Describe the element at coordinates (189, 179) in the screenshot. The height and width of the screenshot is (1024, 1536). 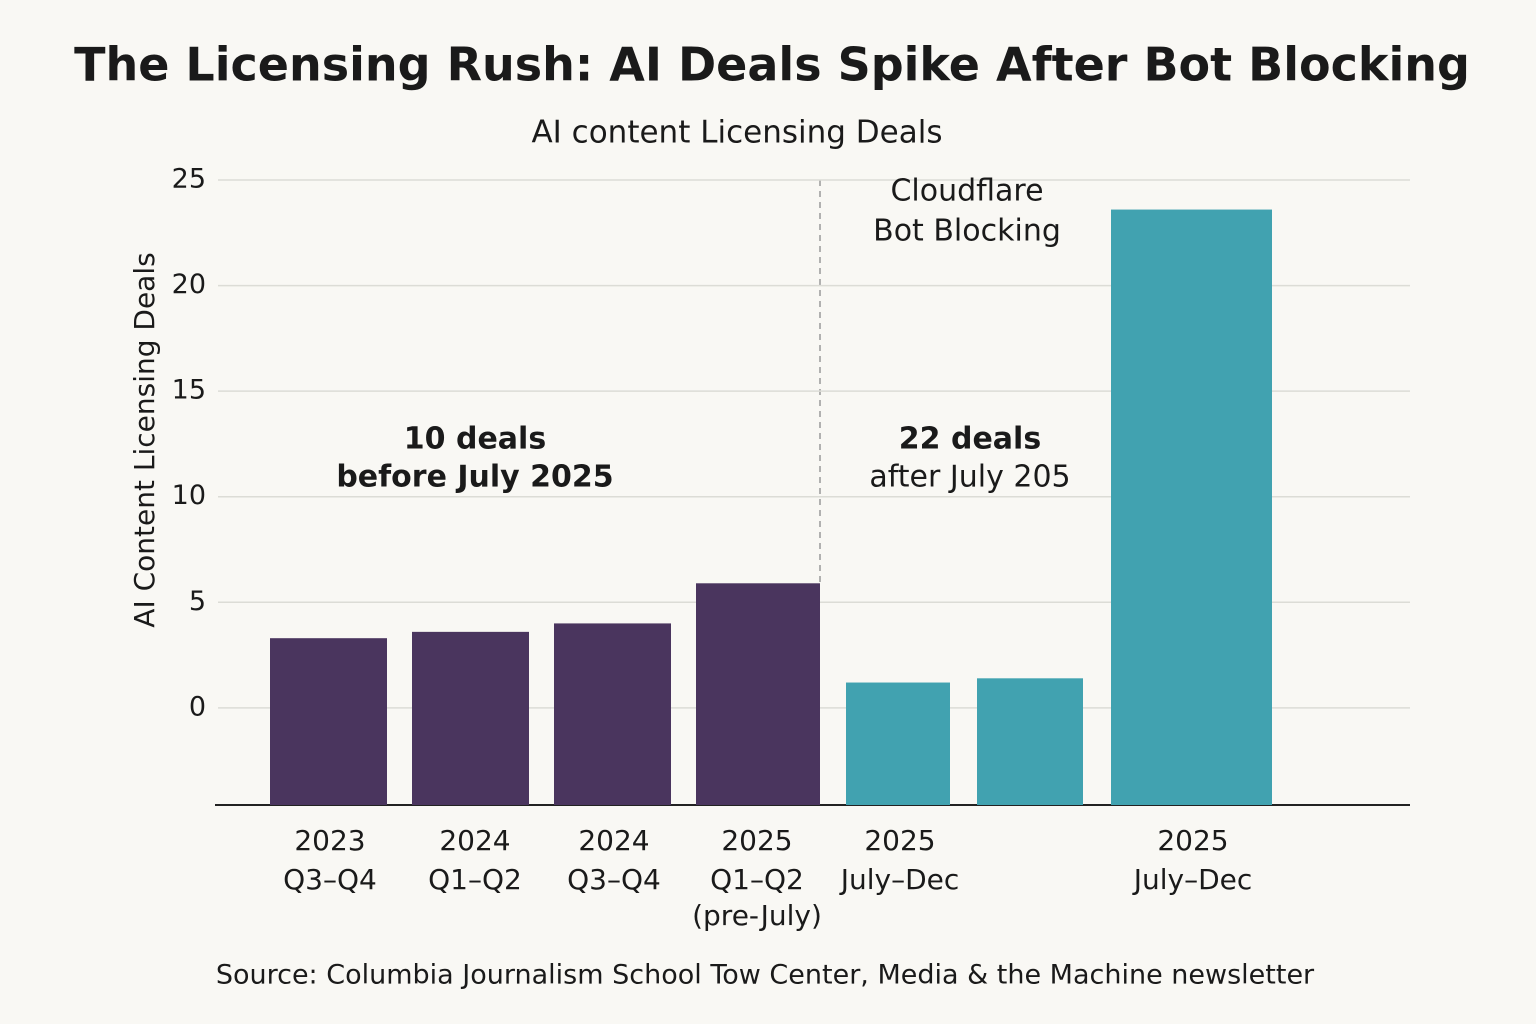
I see `y-tick-label: 25` at that location.